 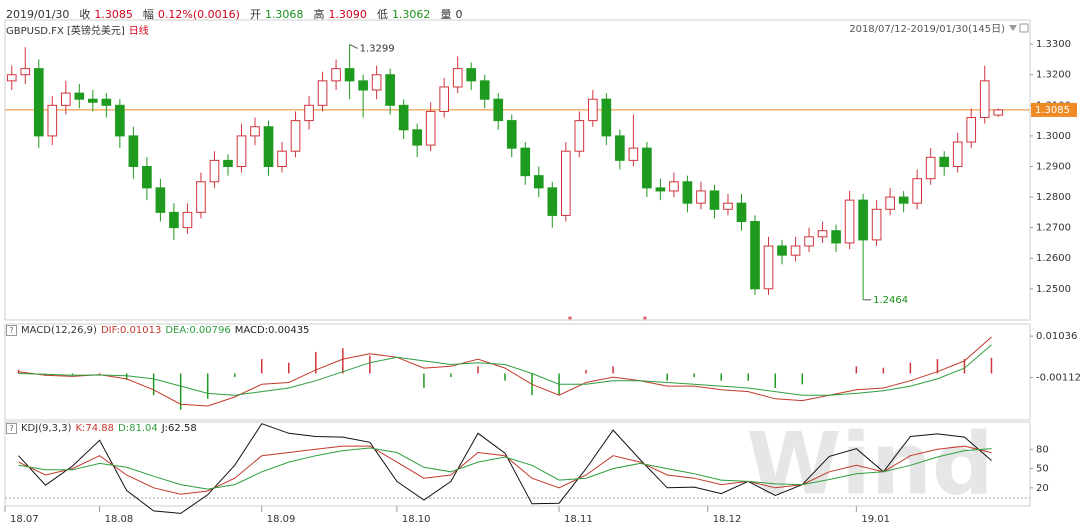 What do you see at coordinates (727, 519) in the screenshot?
I see `x-tick-label: 18.12` at bounding box center [727, 519].